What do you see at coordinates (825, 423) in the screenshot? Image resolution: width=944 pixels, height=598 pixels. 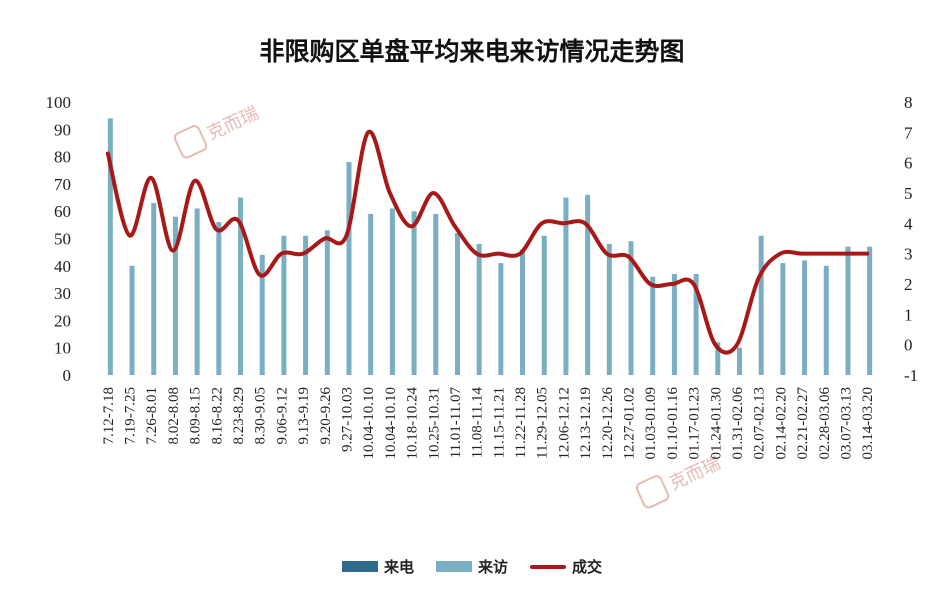 I see `x-axis-tick-label: 02.28-03.06` at bounding box center [825, 423].